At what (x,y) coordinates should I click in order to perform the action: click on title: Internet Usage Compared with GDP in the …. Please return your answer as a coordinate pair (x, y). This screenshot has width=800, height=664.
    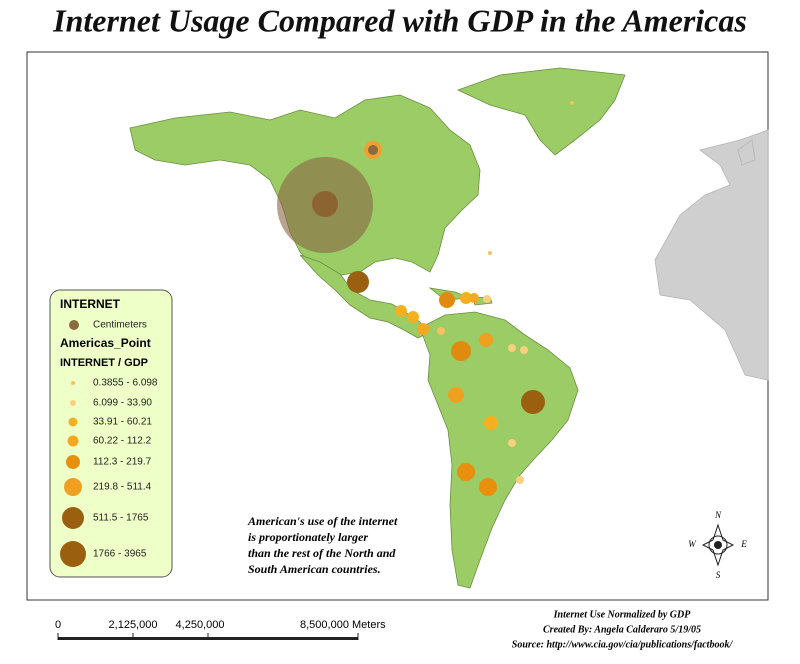
    Looking at the image, I should click on (399, 20).